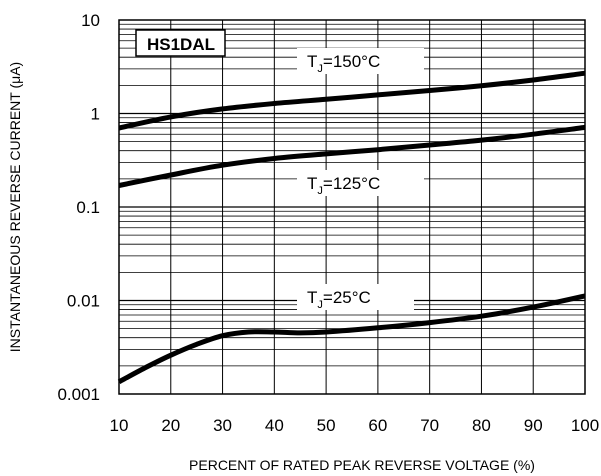 The width and height of the screenshot is (601, 476). What do you see at coordinates (429, 425) in the screenshot?
I see `x-tick-label: 70` at bounding box center [429, 425].